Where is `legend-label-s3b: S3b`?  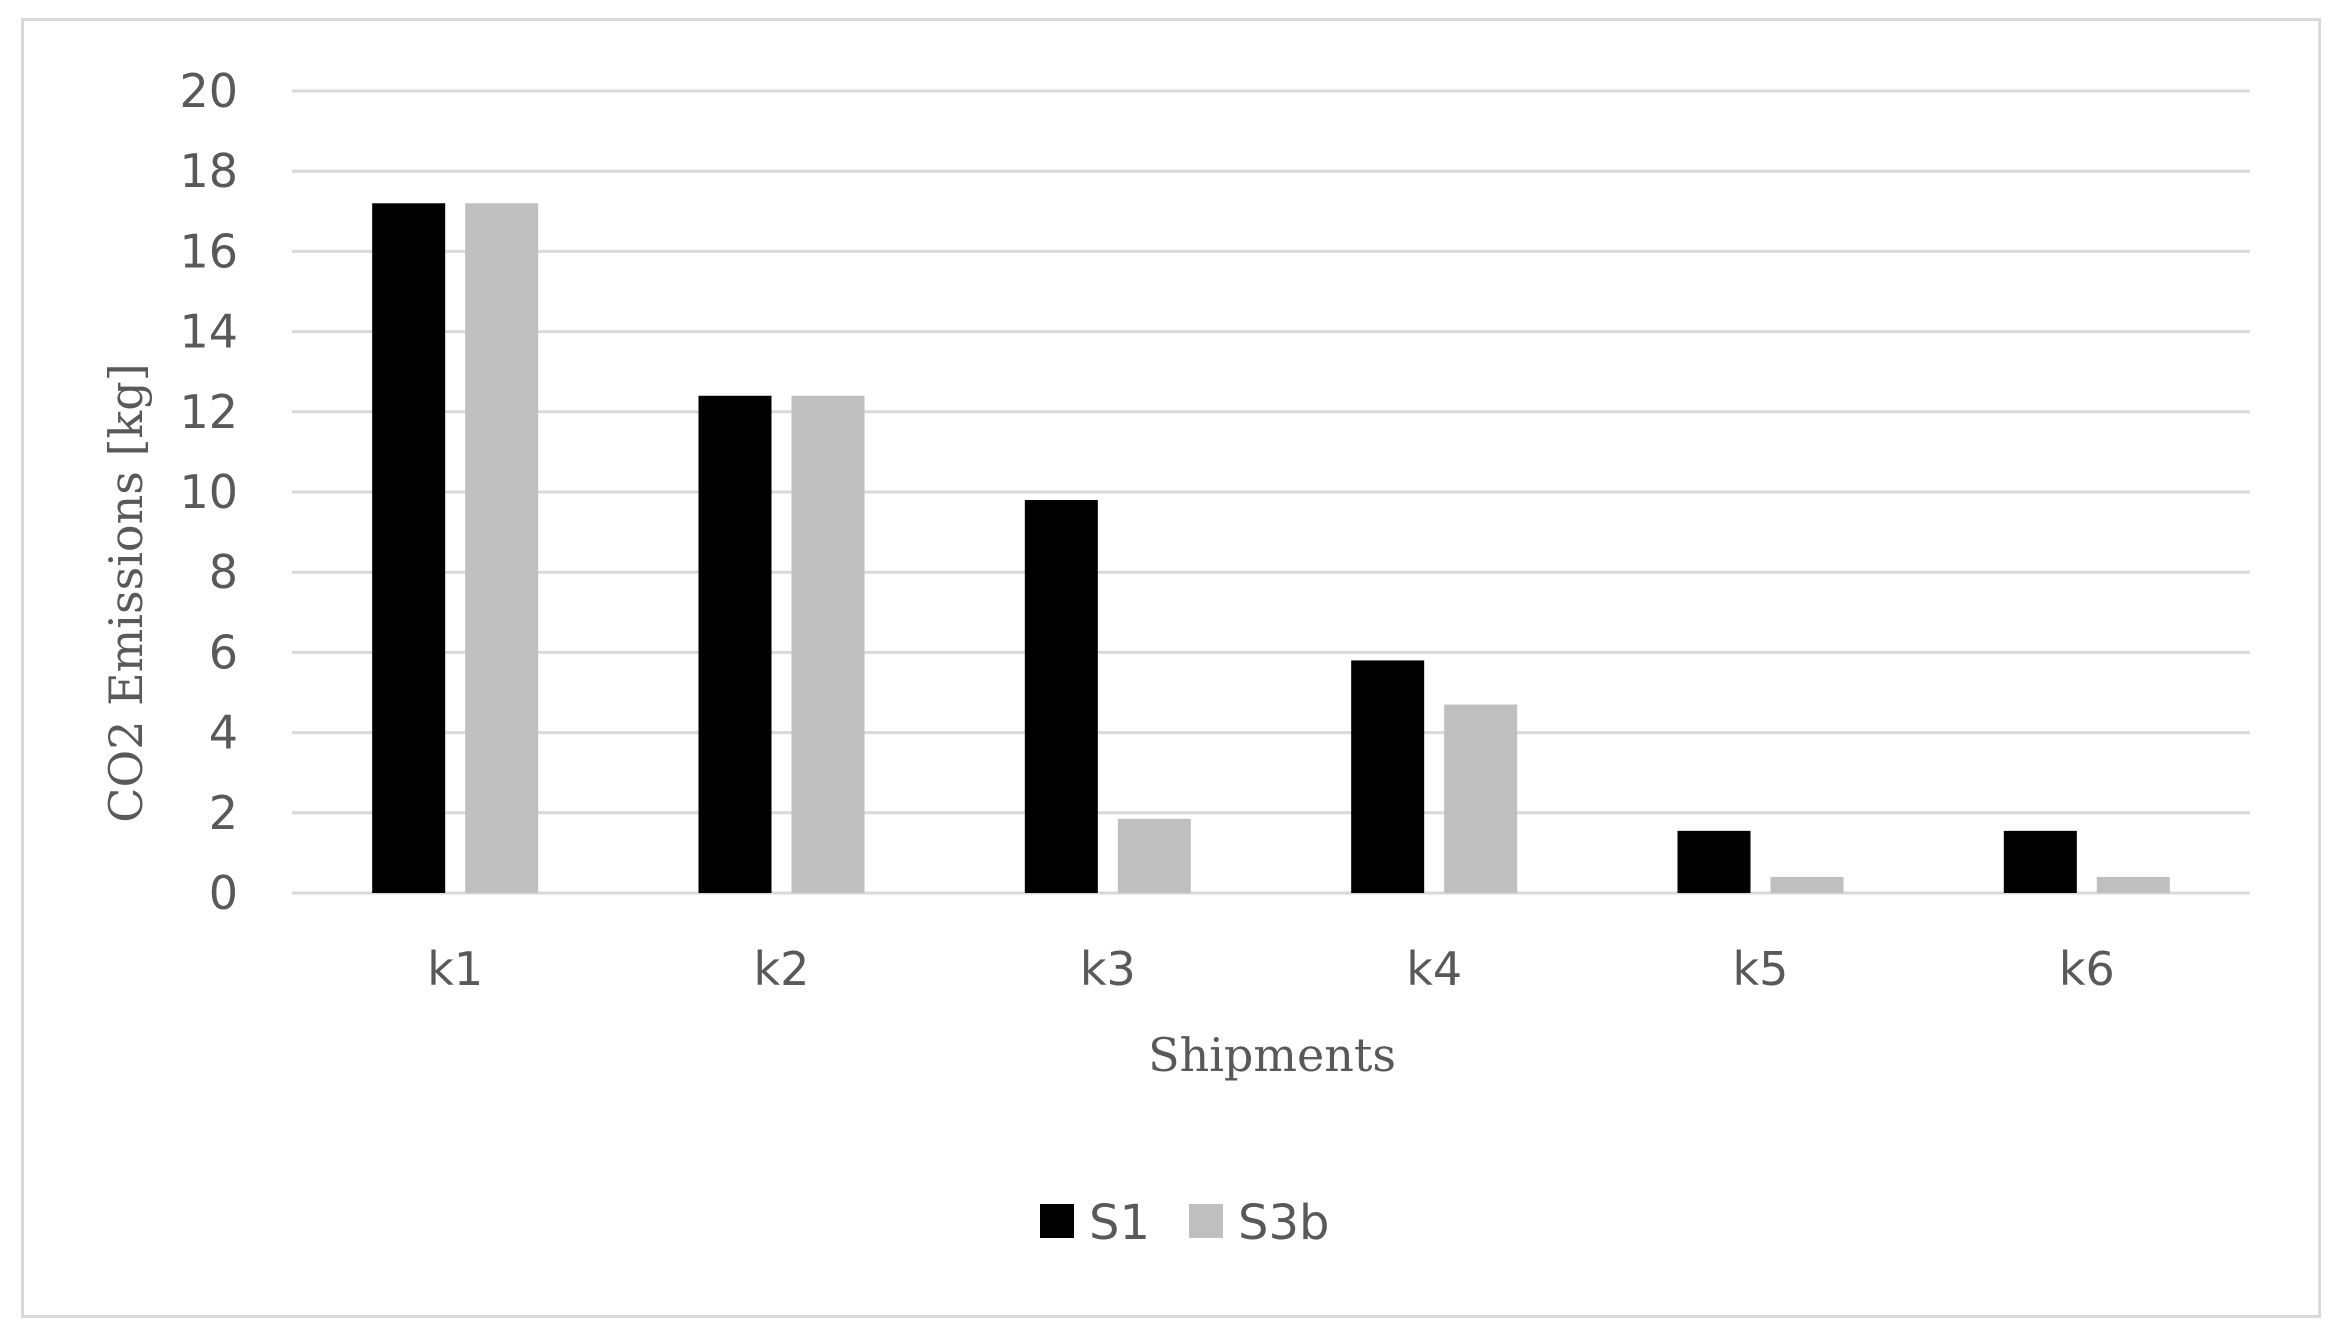 legend-label-s3b: S3b is located at coordinates (1283, 1223).